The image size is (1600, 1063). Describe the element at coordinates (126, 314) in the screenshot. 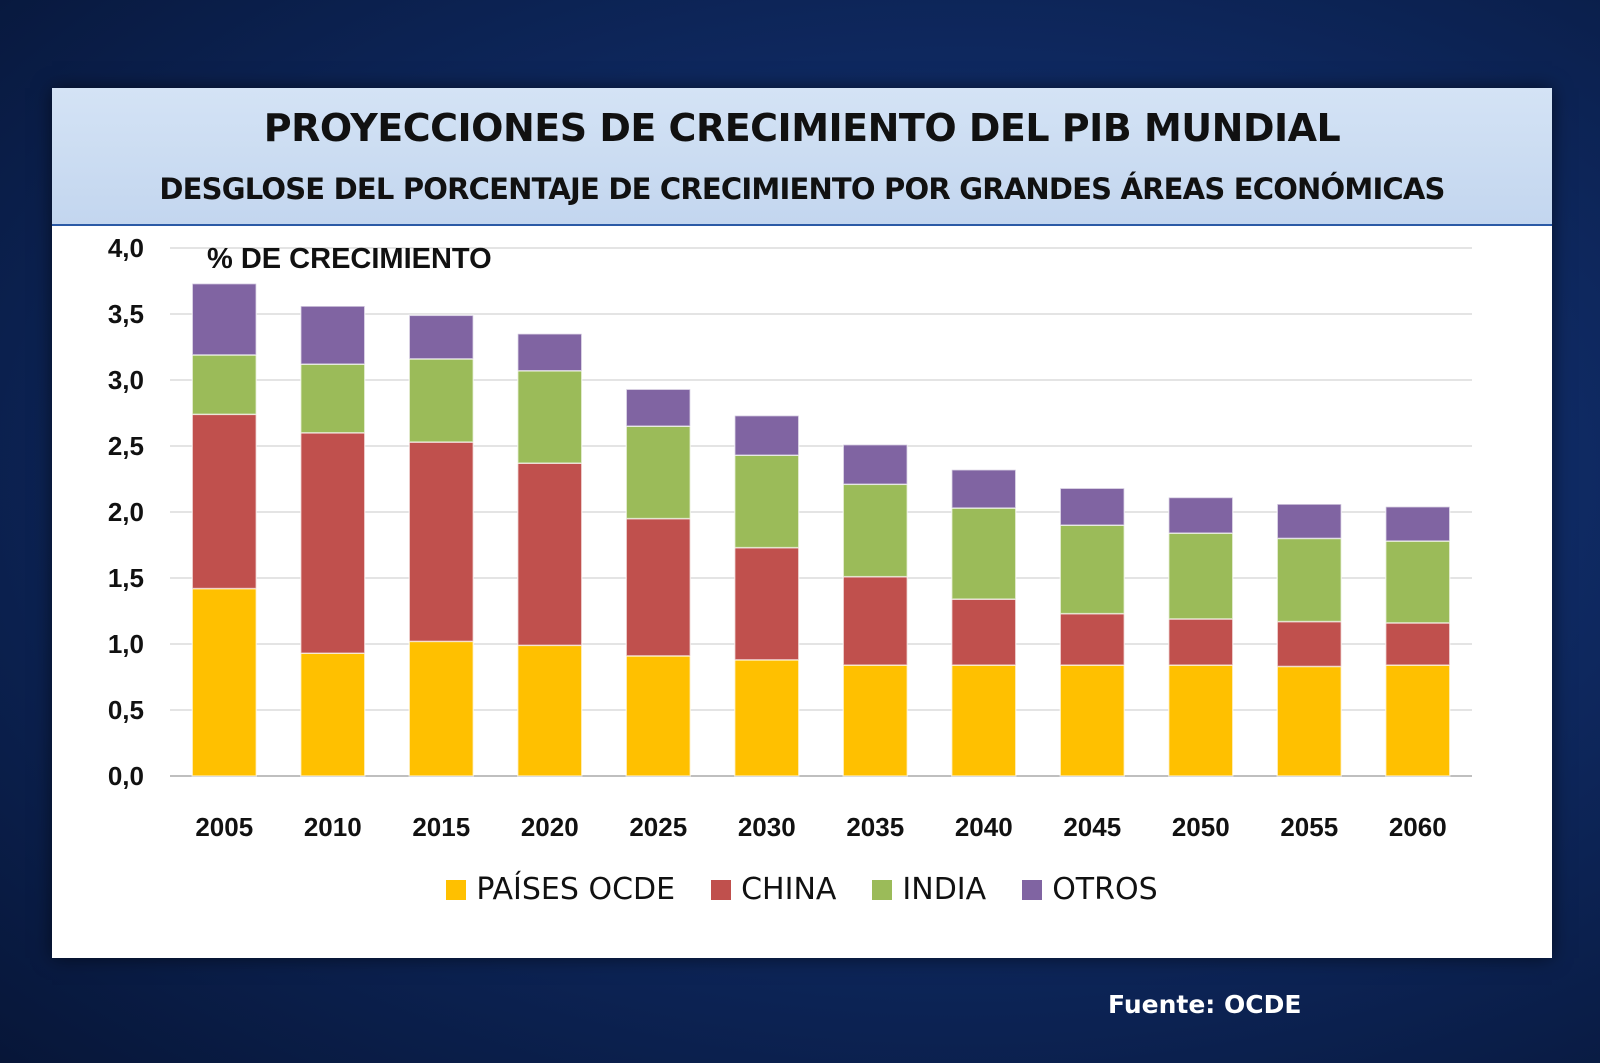

I see `y-tick-label: 3,5` at that location.